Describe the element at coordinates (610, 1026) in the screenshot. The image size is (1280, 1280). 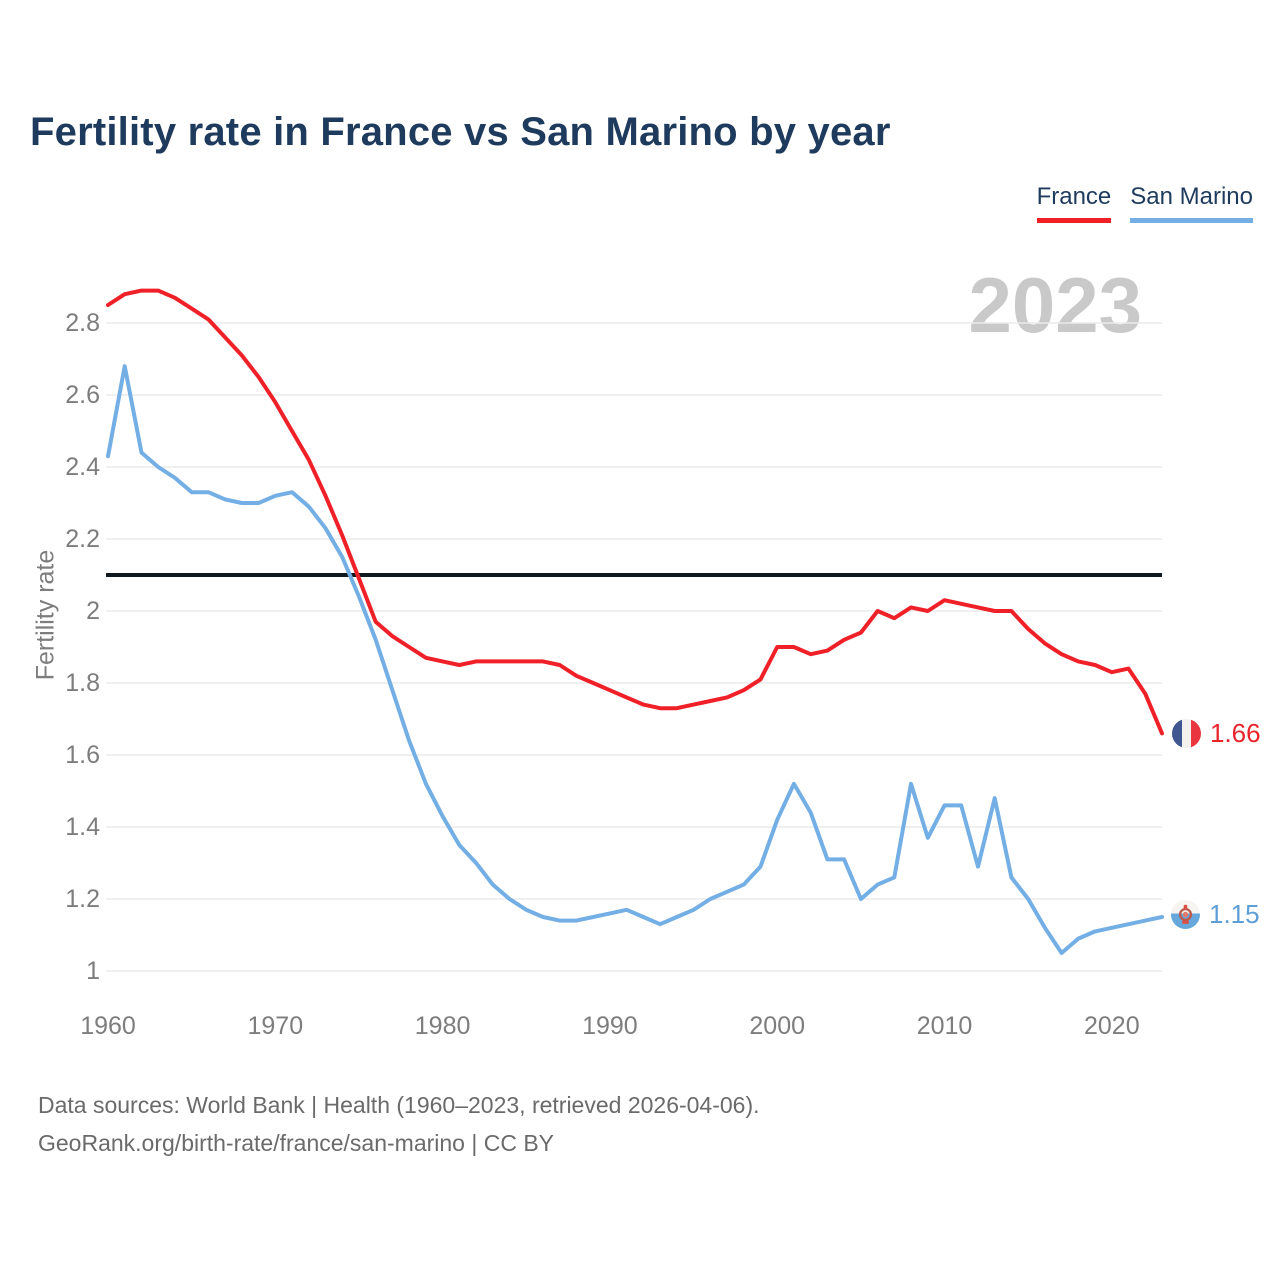
I see `x-tick-label: 1990` at that location.